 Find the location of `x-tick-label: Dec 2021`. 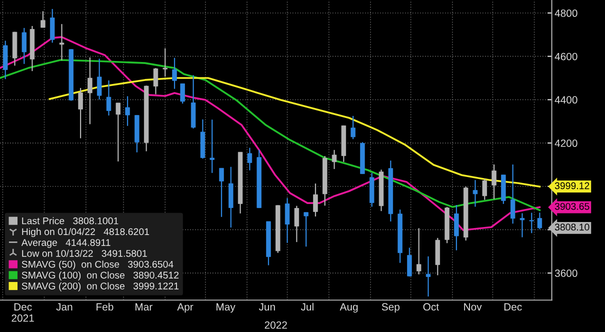

x-tick-label: Dec 2021 is located at coordinates (23, 312).